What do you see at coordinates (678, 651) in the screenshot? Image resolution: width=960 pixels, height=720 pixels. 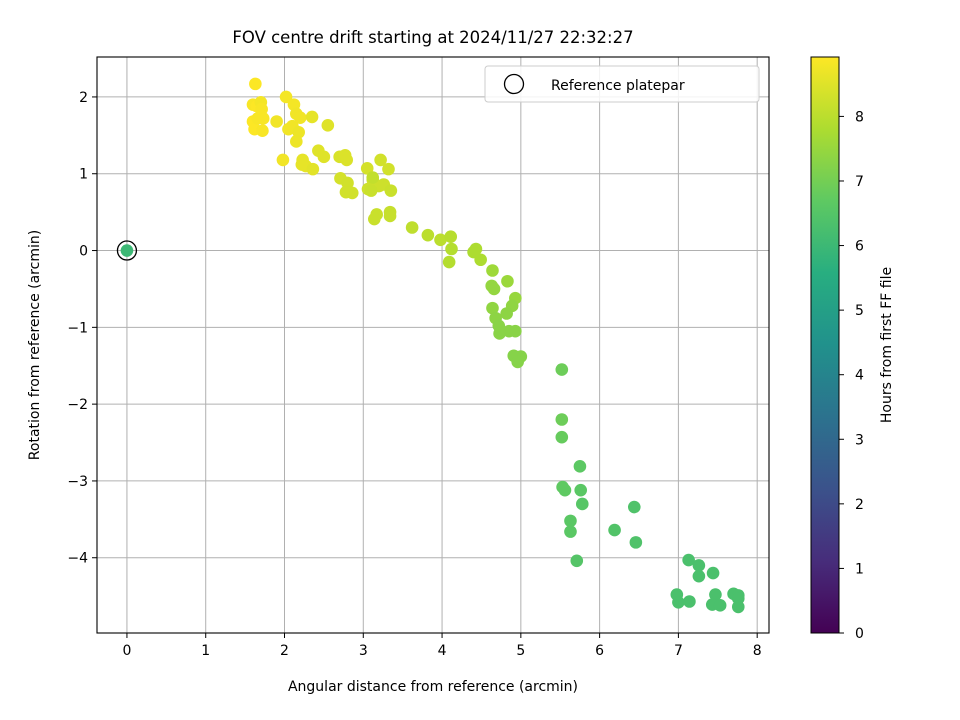 I see `x-tick-label: 7` at bounding box center [678, 651].